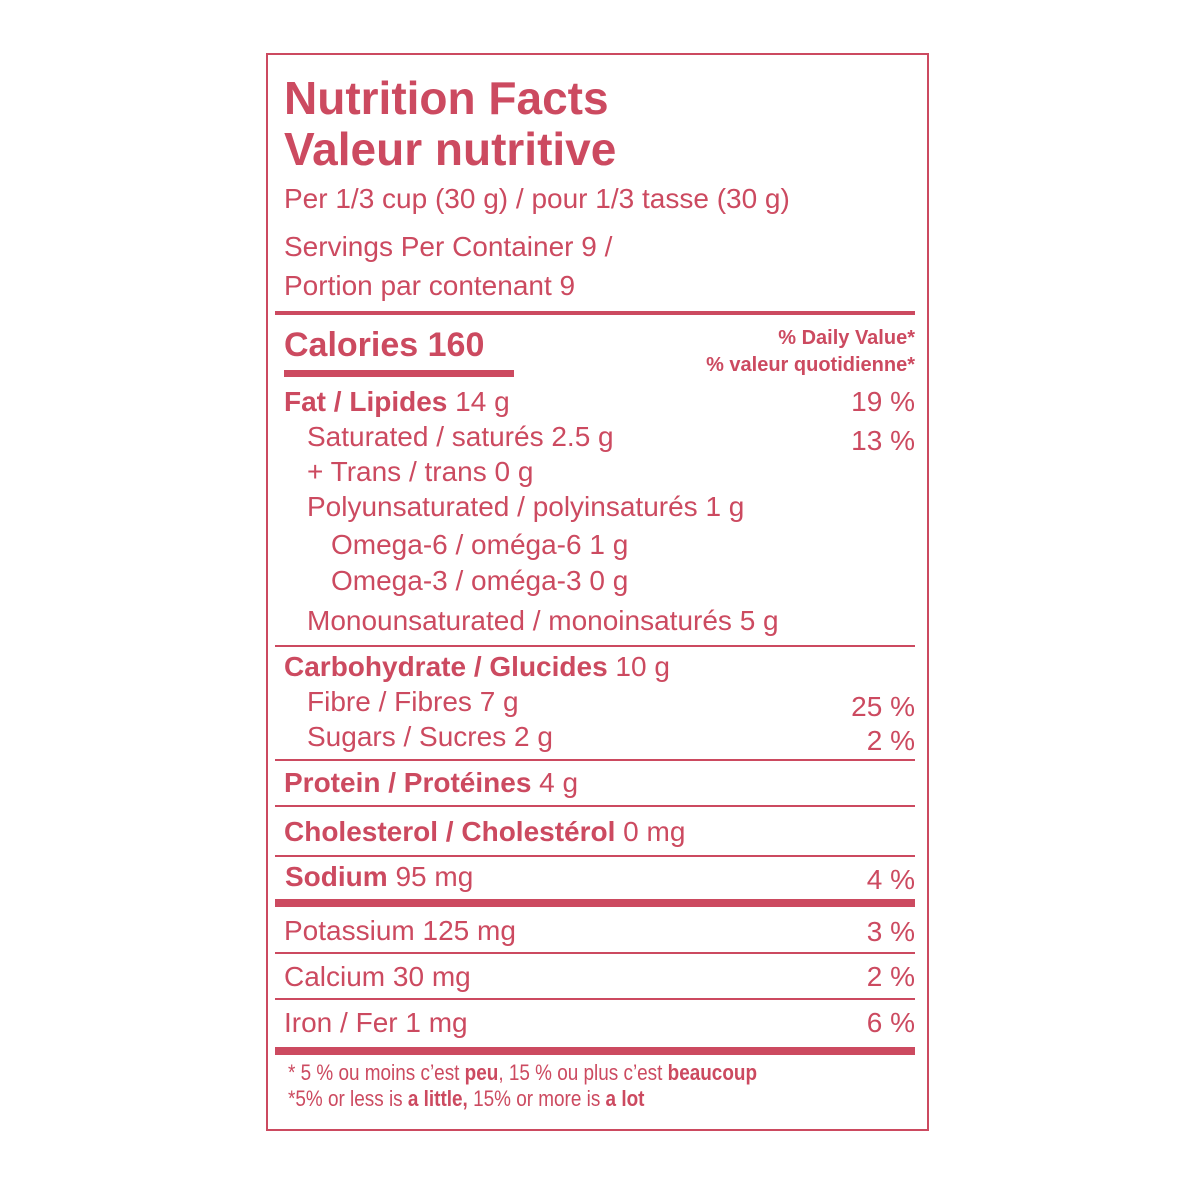 Image resolution: width=1200 pixels, height=1200 pixels. Describe the element at coordinates (399, 373) in the screenshot. I see `calories-underline` at that location.